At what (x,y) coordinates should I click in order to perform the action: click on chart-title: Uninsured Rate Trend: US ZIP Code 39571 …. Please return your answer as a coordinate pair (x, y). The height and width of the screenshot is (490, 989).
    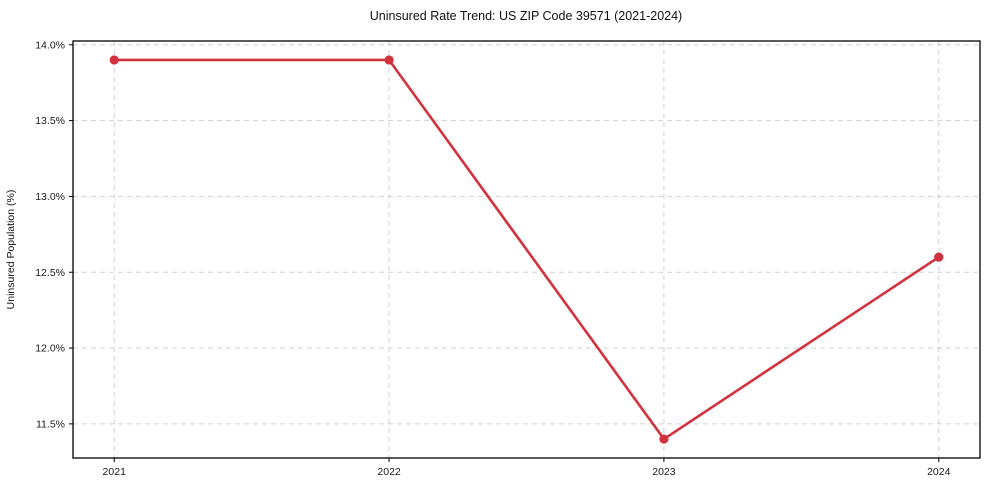
    Looking at the image, I should click on (526, 16).